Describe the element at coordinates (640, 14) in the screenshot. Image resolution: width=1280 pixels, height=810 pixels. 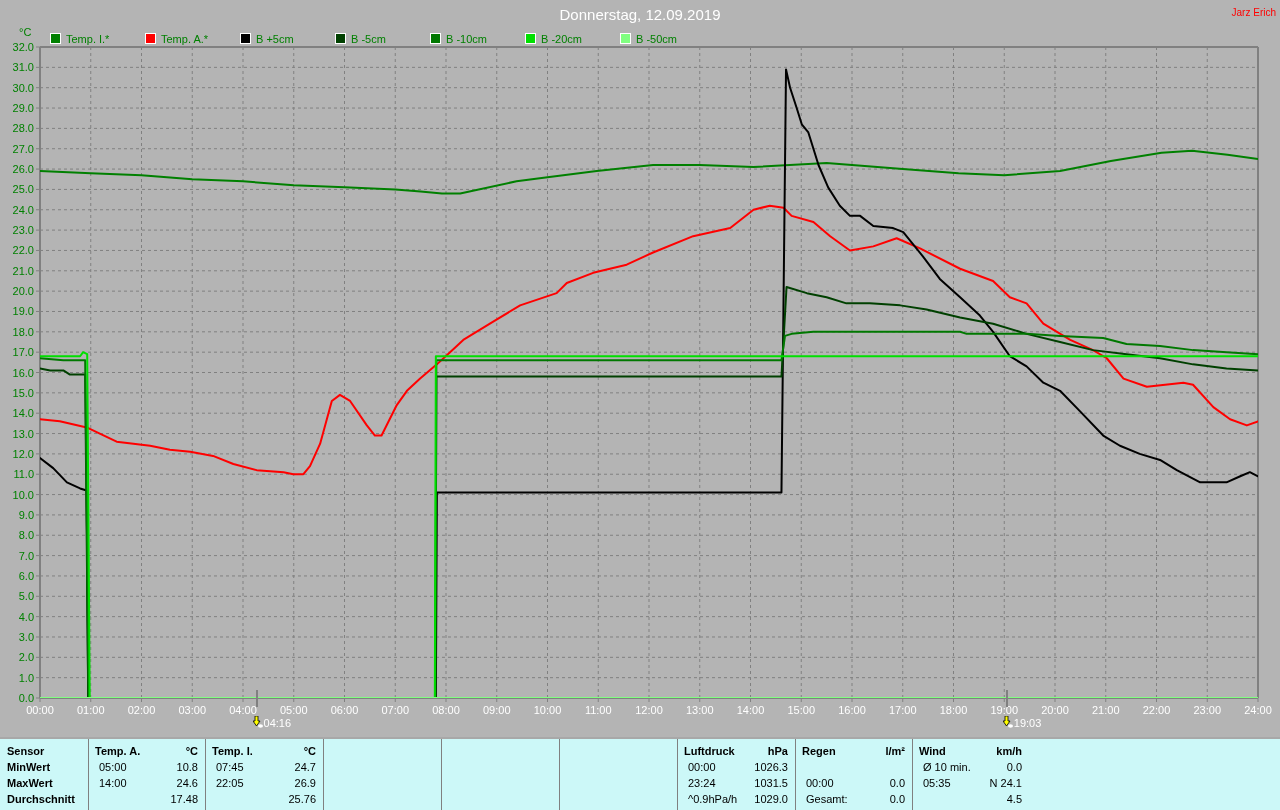
I see `chart-title: Donnerstag, 12.09.2019` at that location.